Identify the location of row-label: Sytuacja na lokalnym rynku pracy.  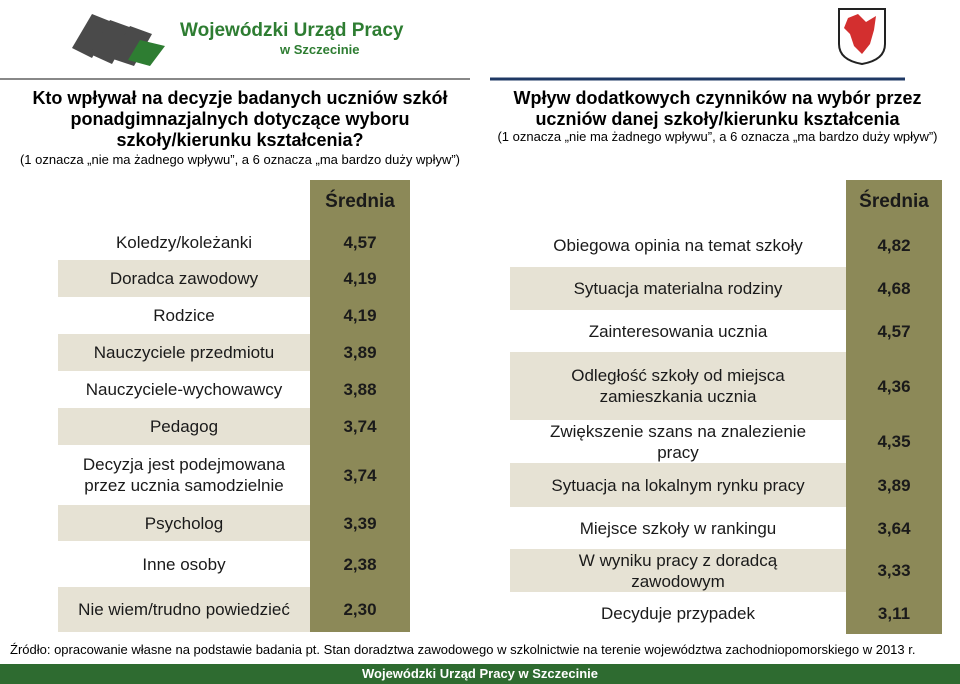
(678, 485).